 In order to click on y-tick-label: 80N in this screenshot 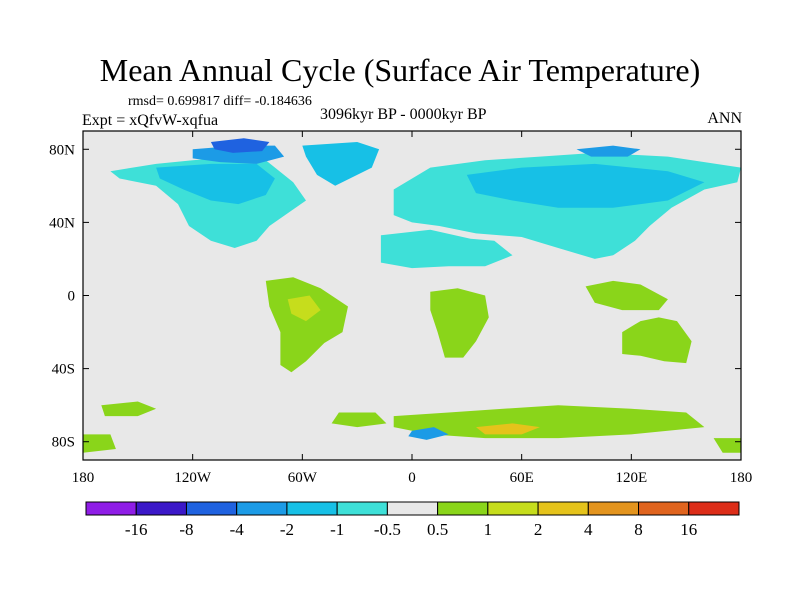, I will do `click(62, 150)`.